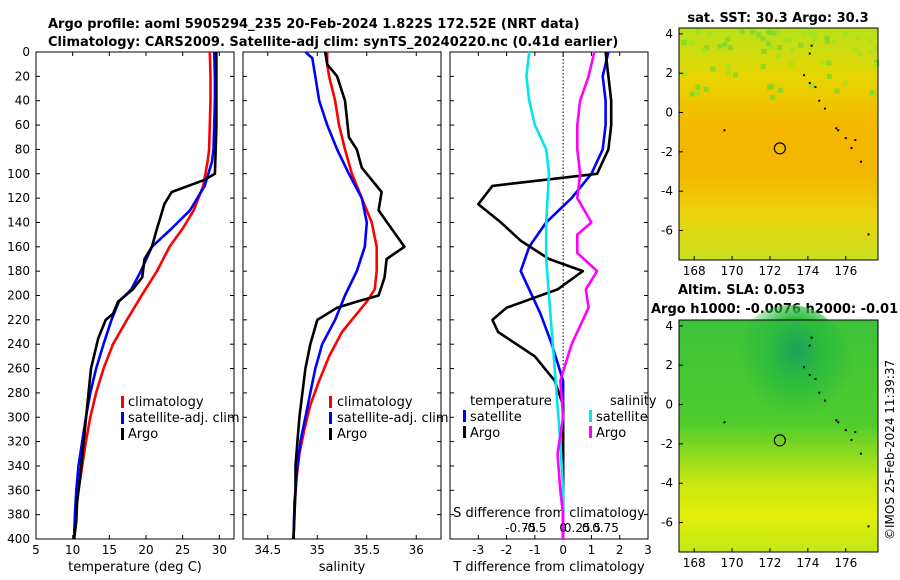 The width and height of the screenshot is (900, 580). Describe the element at coordinates (511, 401) in the screenshot. I see `legend-heading-temperature: temperature` at that location.